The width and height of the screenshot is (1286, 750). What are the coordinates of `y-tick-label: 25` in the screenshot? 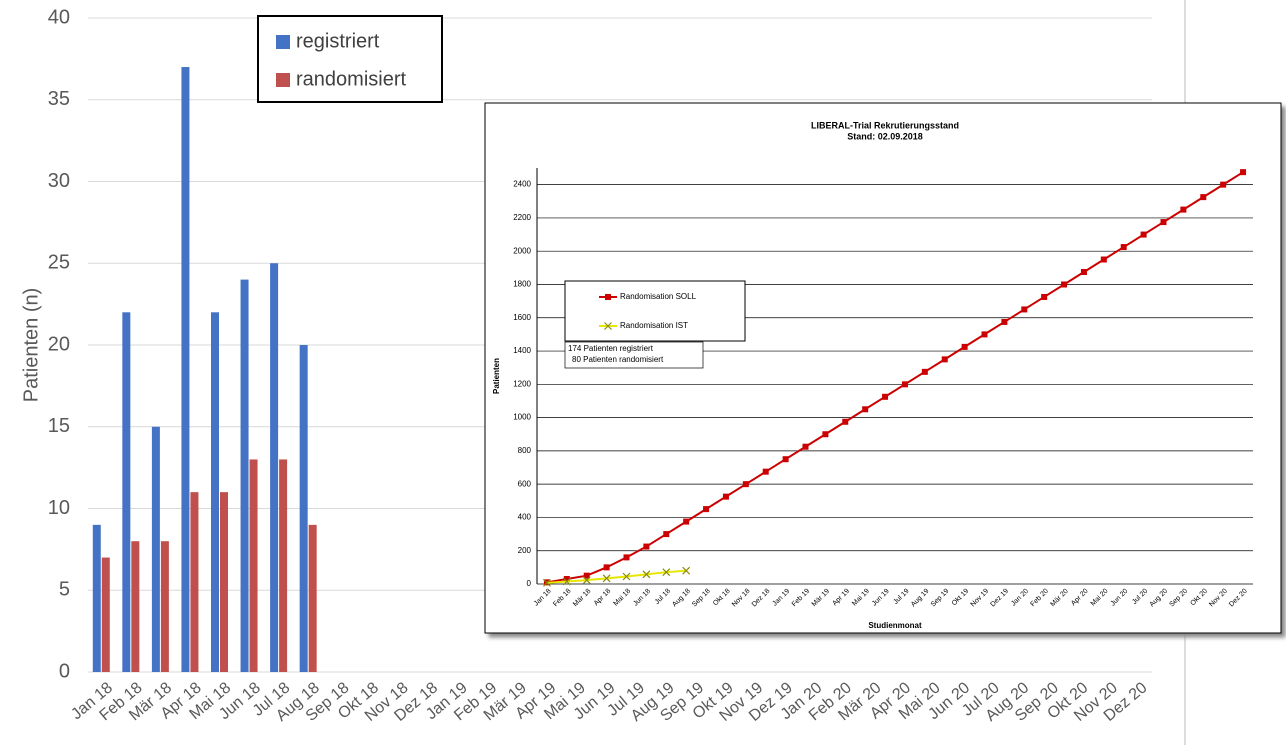 It's located at (59, 263).